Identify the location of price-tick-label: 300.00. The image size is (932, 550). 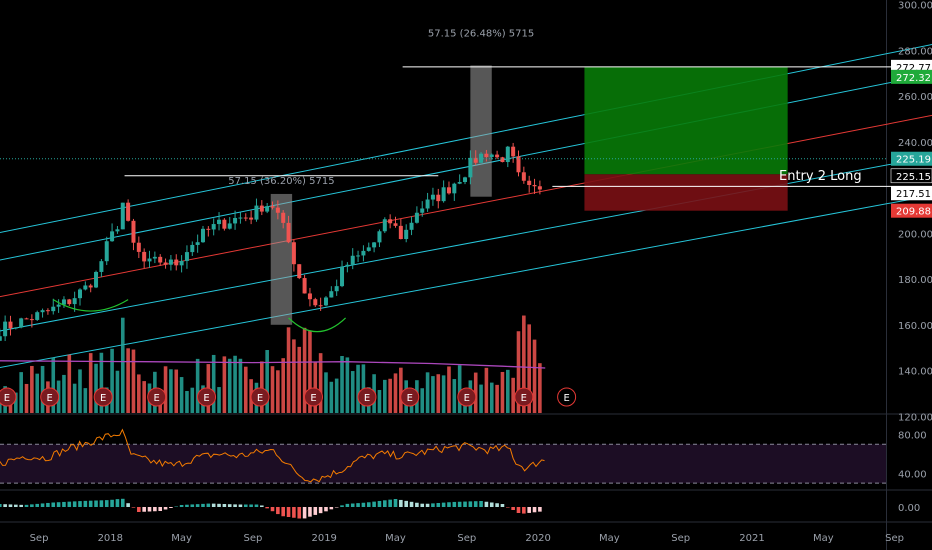
(915, 6).